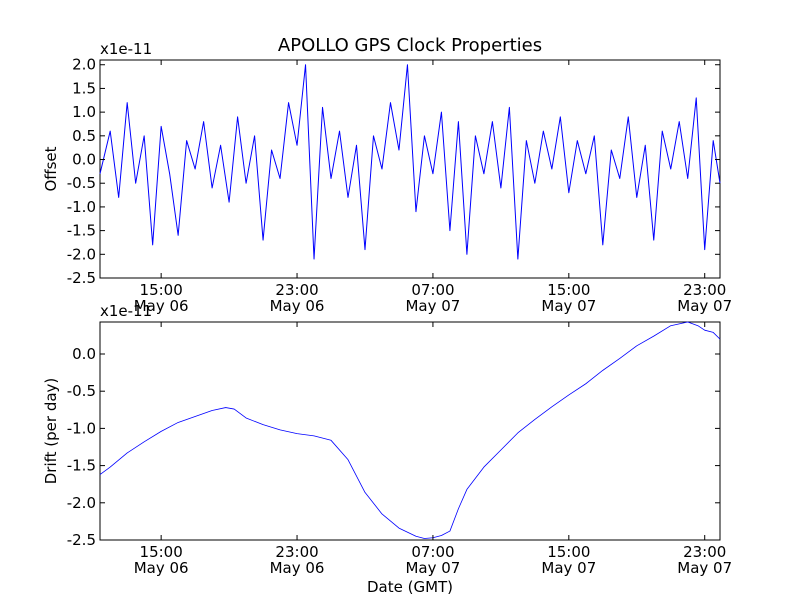 This screenshot has width=800, height=600. I want to click on y-tick-label: 0.5, so click(84, 136).